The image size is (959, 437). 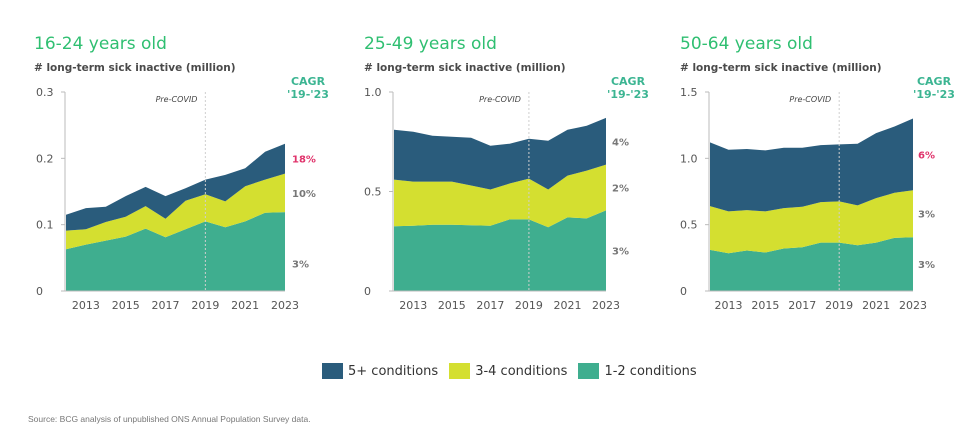 I want to click on cagr-value: 2%, so click(x=620, y=189).